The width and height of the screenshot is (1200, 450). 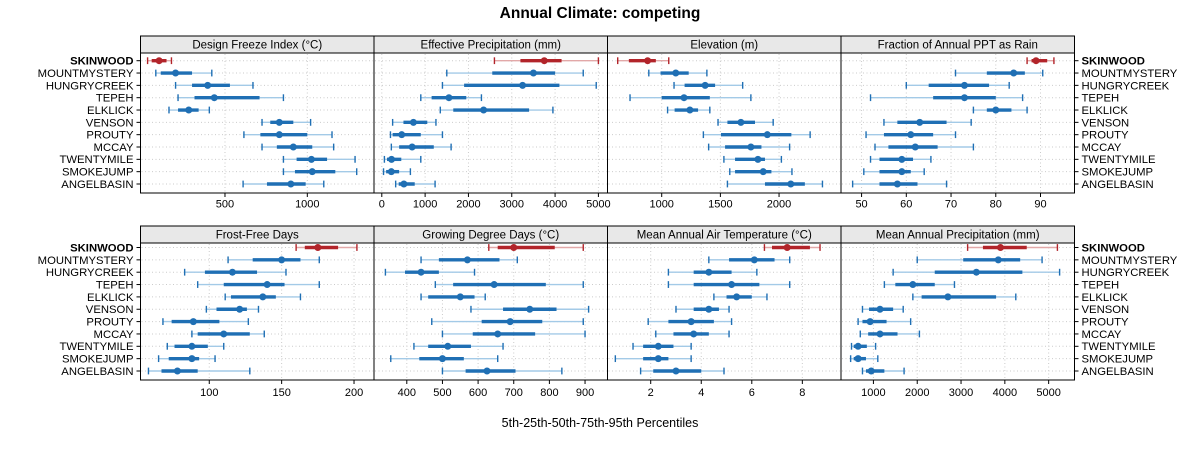 I want to click on x-tick-label: 900, so click(x=585, y=393).